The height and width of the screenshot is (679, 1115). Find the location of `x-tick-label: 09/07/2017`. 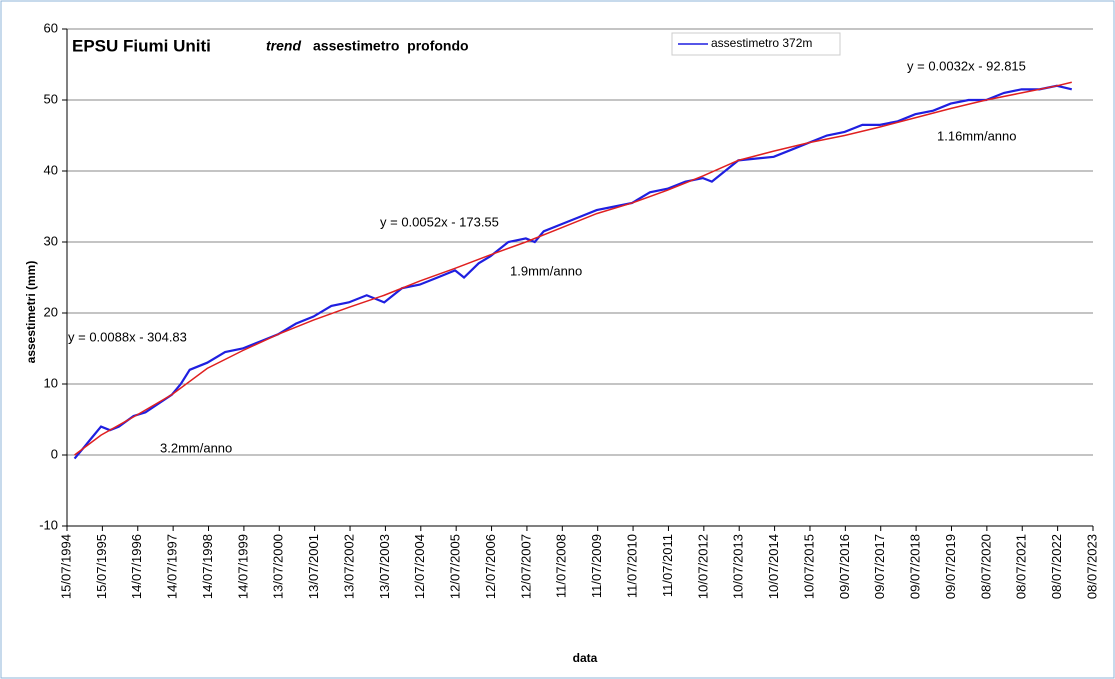

x-tick-label: 09/07/2017 is located at coordinates (879, 566).